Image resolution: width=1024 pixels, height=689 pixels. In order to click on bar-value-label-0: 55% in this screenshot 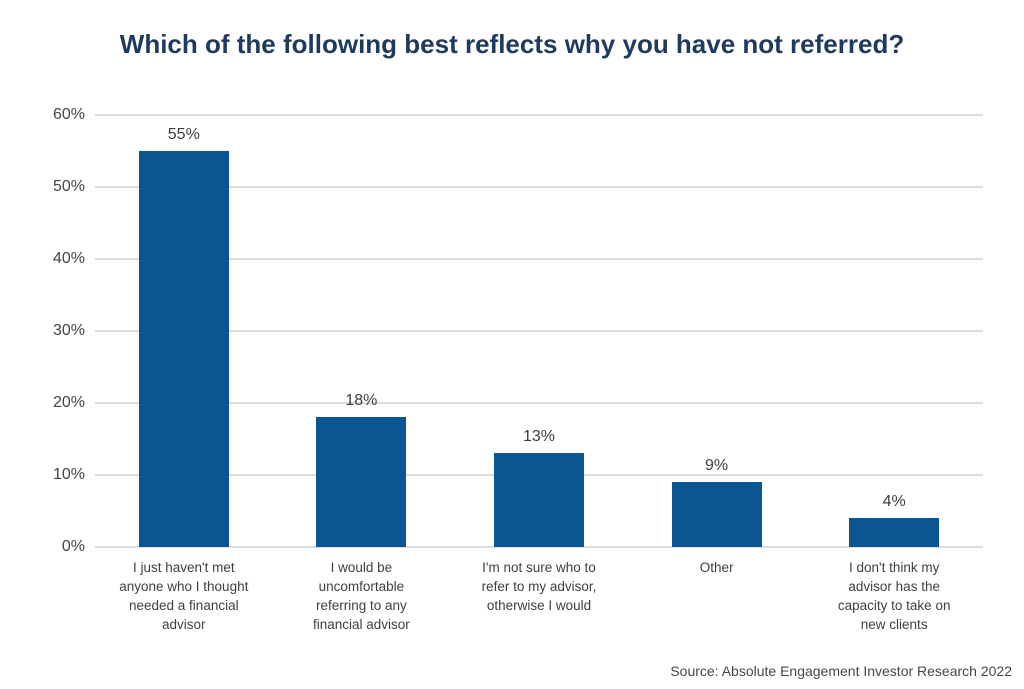, I will do `click(183, 134)`.